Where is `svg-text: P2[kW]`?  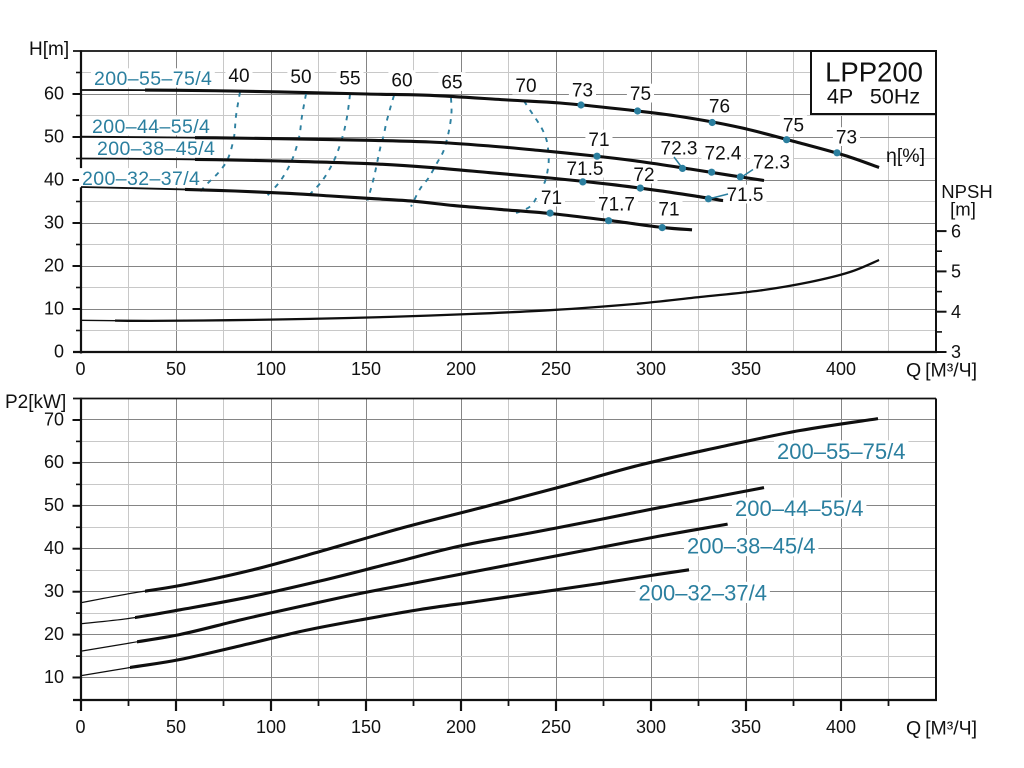 svg-text: P2[kW] is located at coordinates (35, 402).